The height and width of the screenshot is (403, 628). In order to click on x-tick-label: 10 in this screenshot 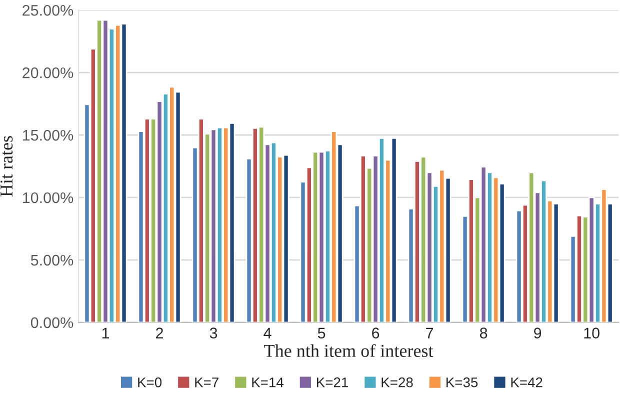, I will do `click(592, 333)`.